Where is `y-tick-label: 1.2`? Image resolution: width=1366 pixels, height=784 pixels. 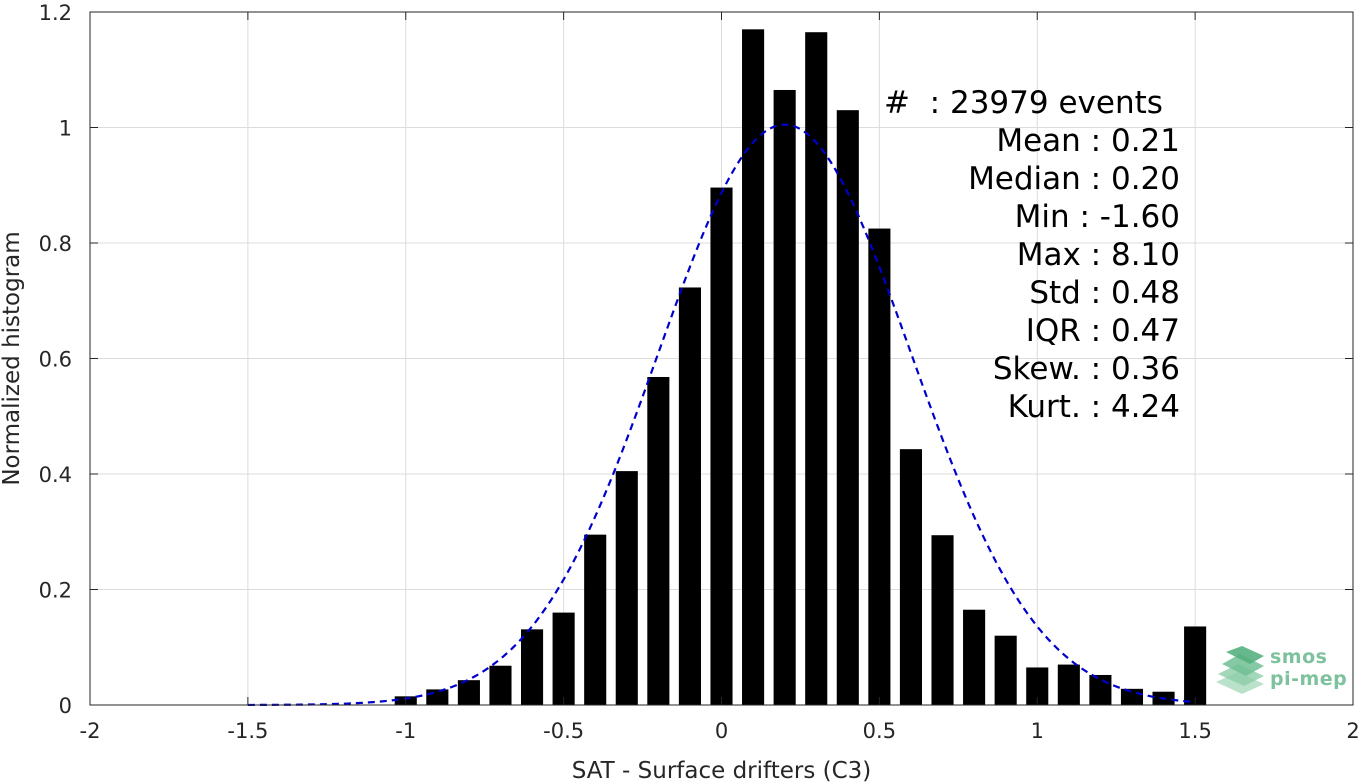 y-tick-label: 1.2 is located at coordinates (55, 13).